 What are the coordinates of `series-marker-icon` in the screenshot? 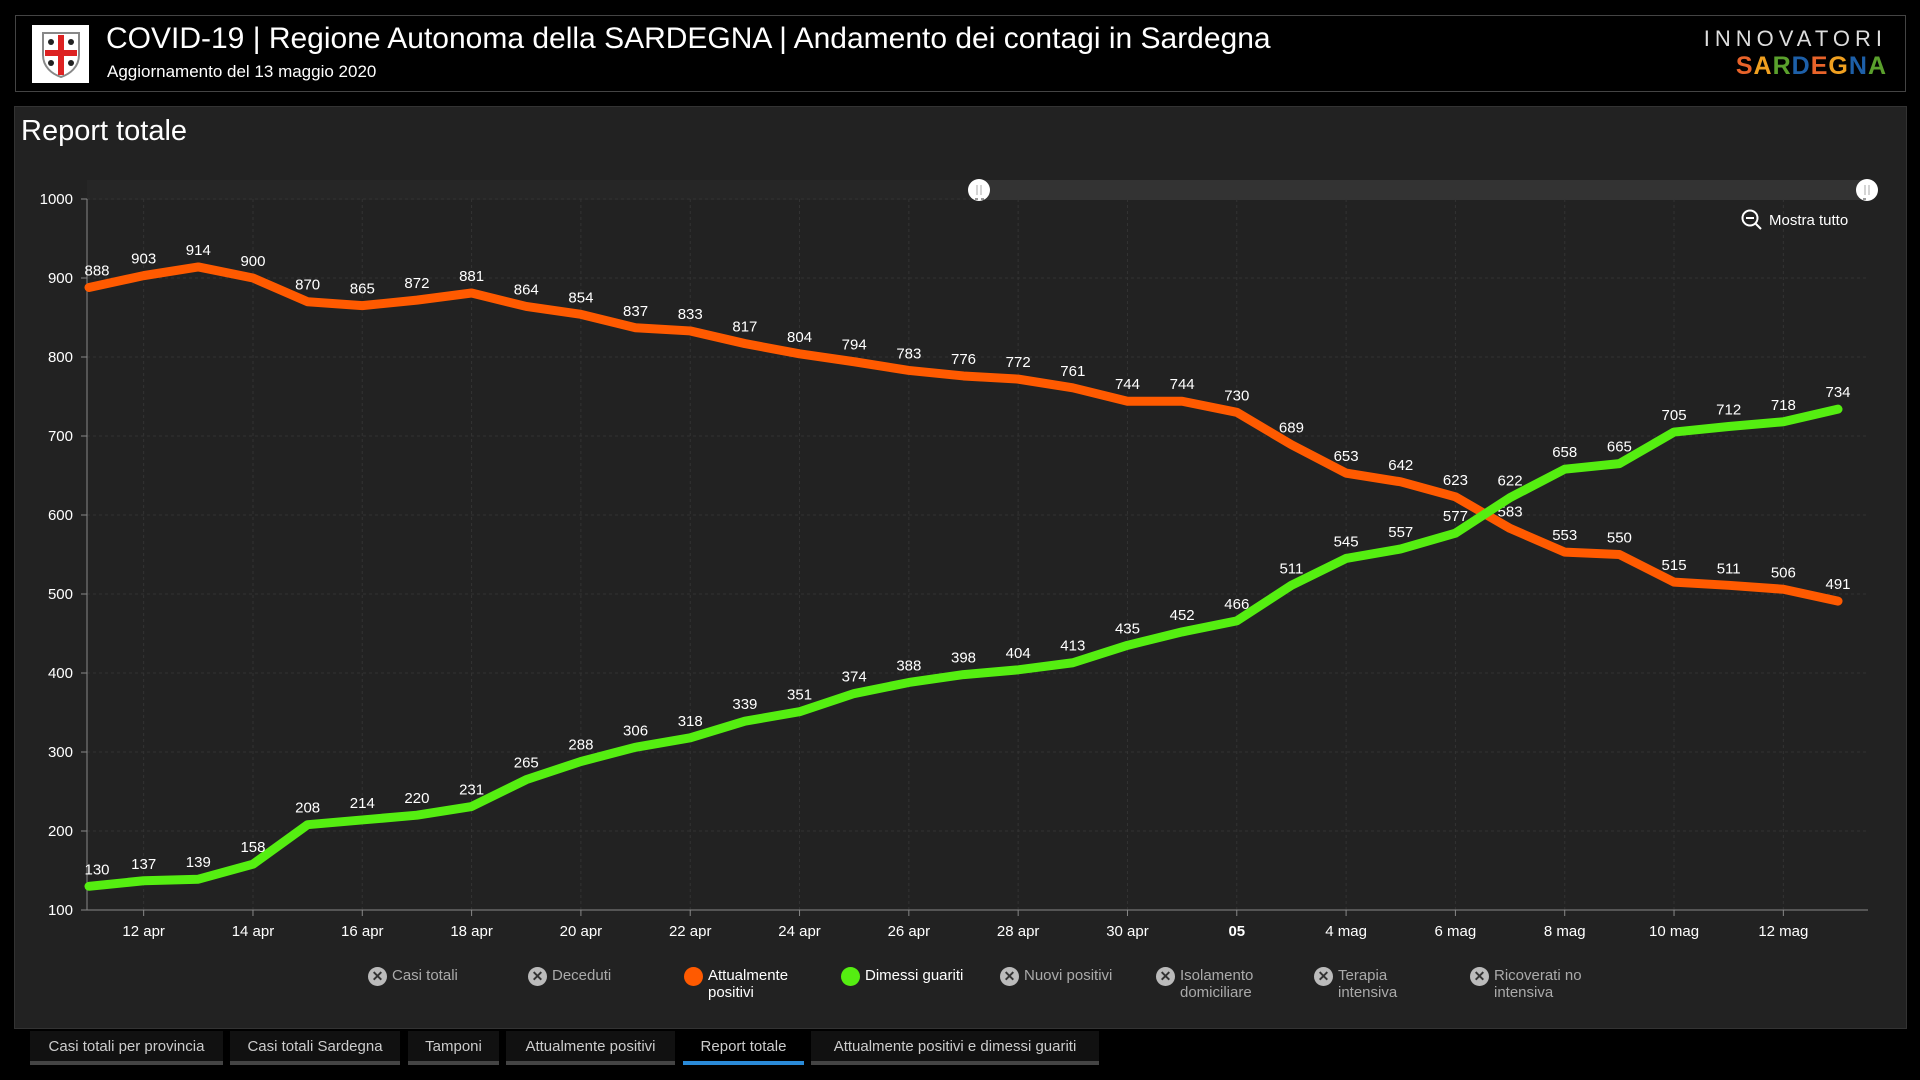 It's located at (850, 976).